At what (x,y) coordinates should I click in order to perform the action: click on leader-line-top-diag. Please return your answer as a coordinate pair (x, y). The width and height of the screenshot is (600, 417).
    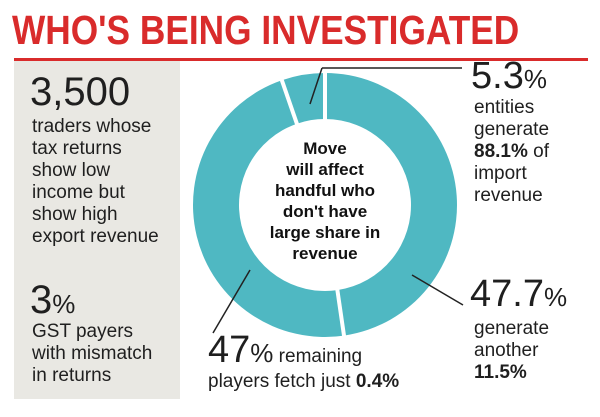
    Looking at the image, I should click on (316, 86).